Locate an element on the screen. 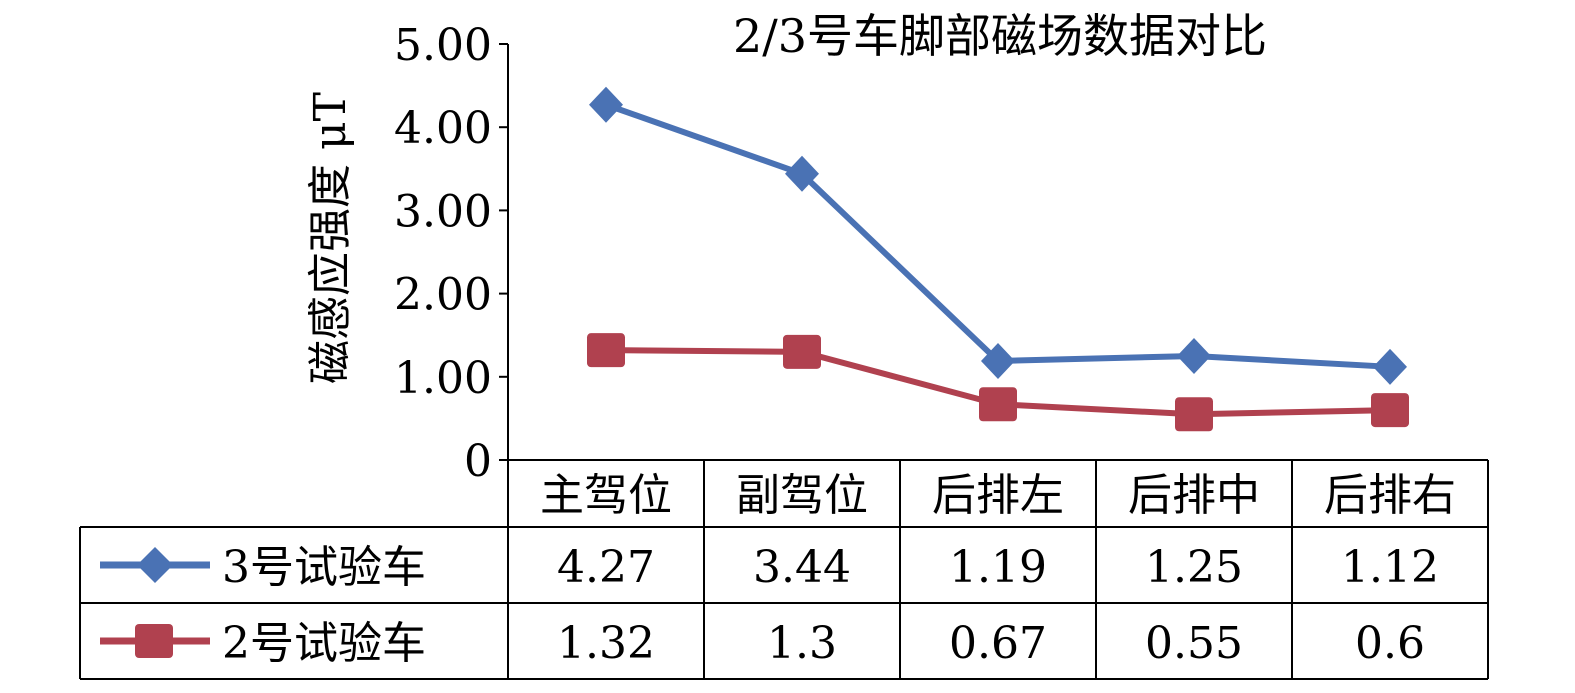 The height and width of the screenshot is (693, 1575). table-value-cell: 1.3 is located at coordinates (802, 643).